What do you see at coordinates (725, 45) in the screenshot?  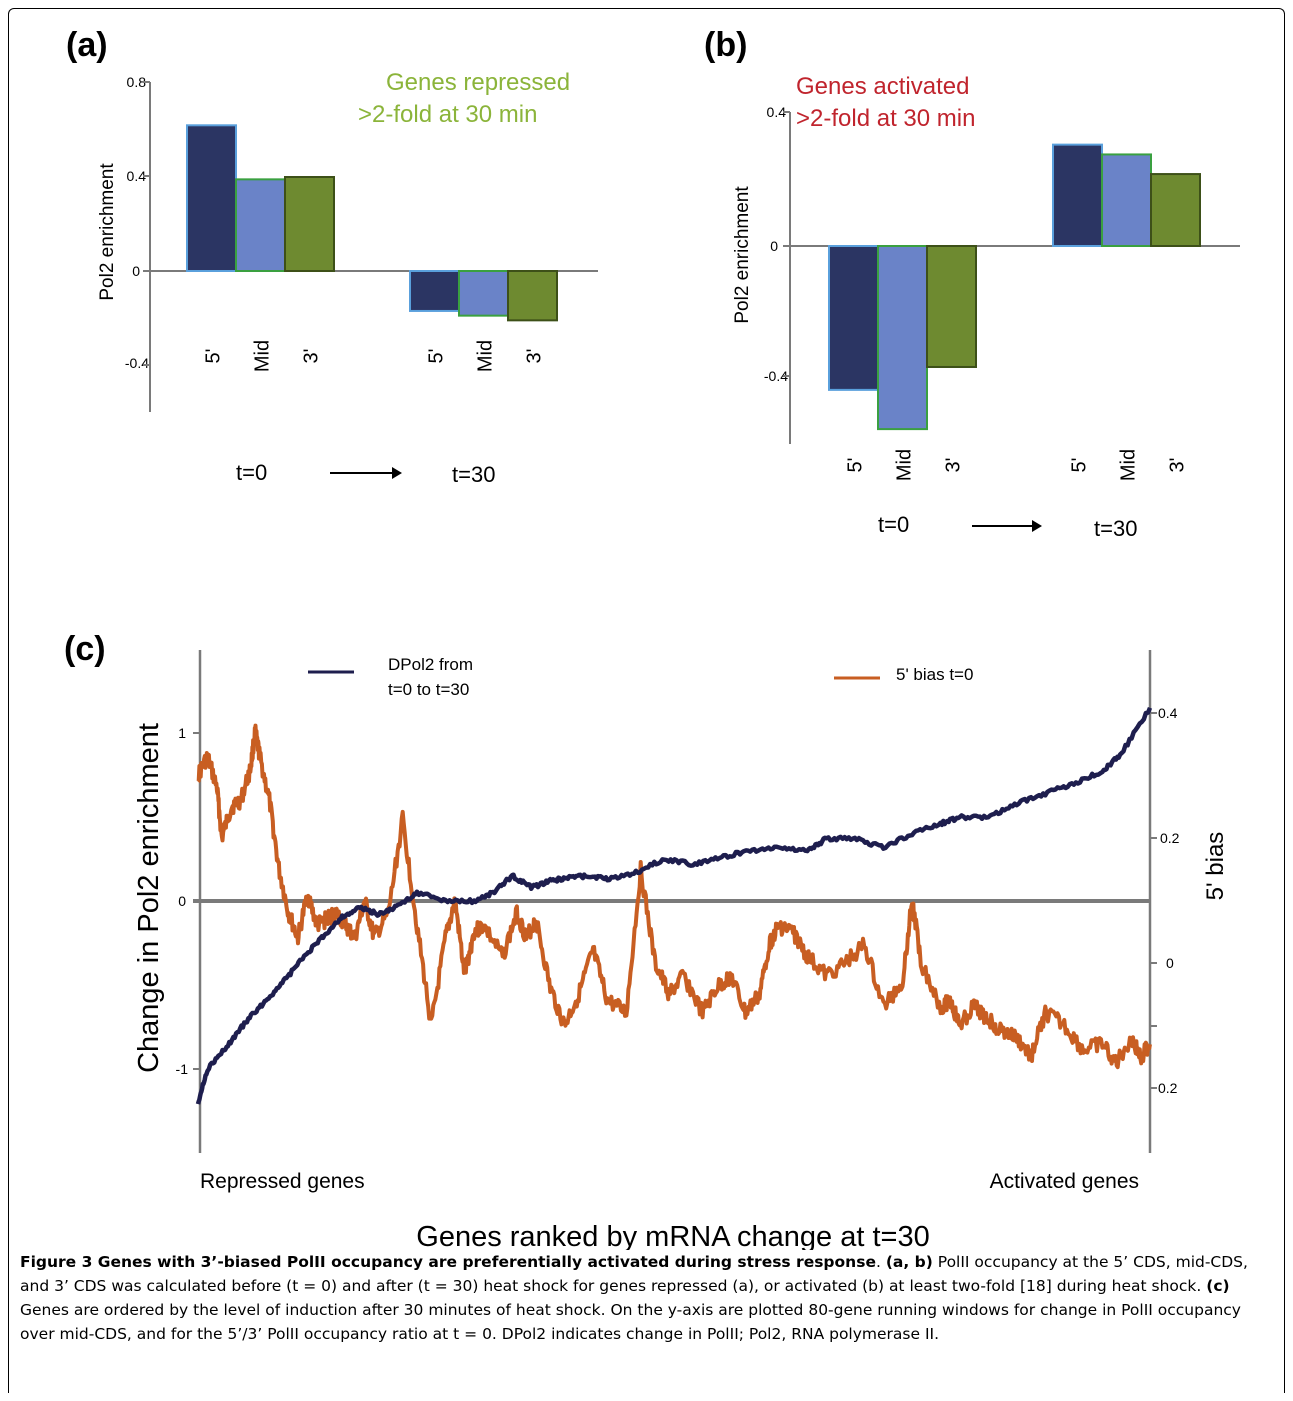 I see `panel-b-label: (b)` at bounding box center [725, 45].